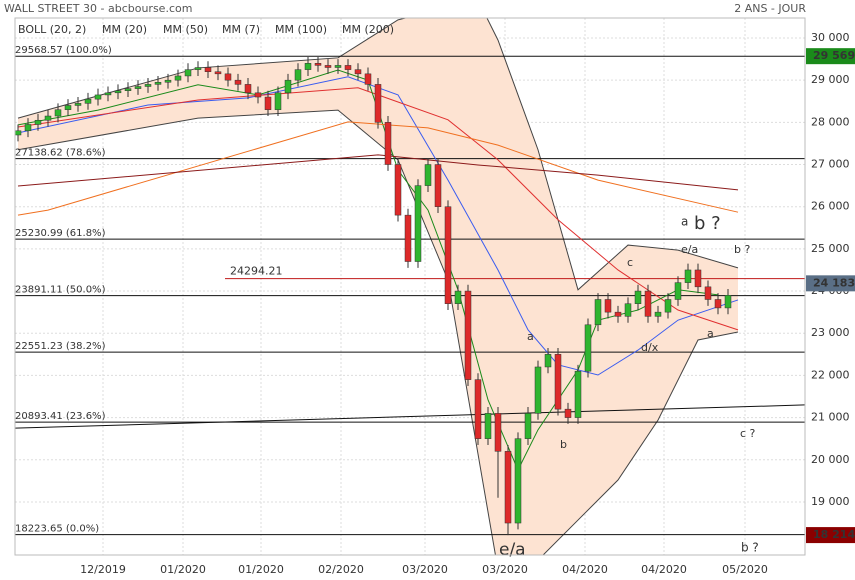 Image resolution: width=855 pixels, height=580 pixels. Describe the element at coordinates (124, 29) in the screenshot. I see `legend-entry: MM (20)` at that location.